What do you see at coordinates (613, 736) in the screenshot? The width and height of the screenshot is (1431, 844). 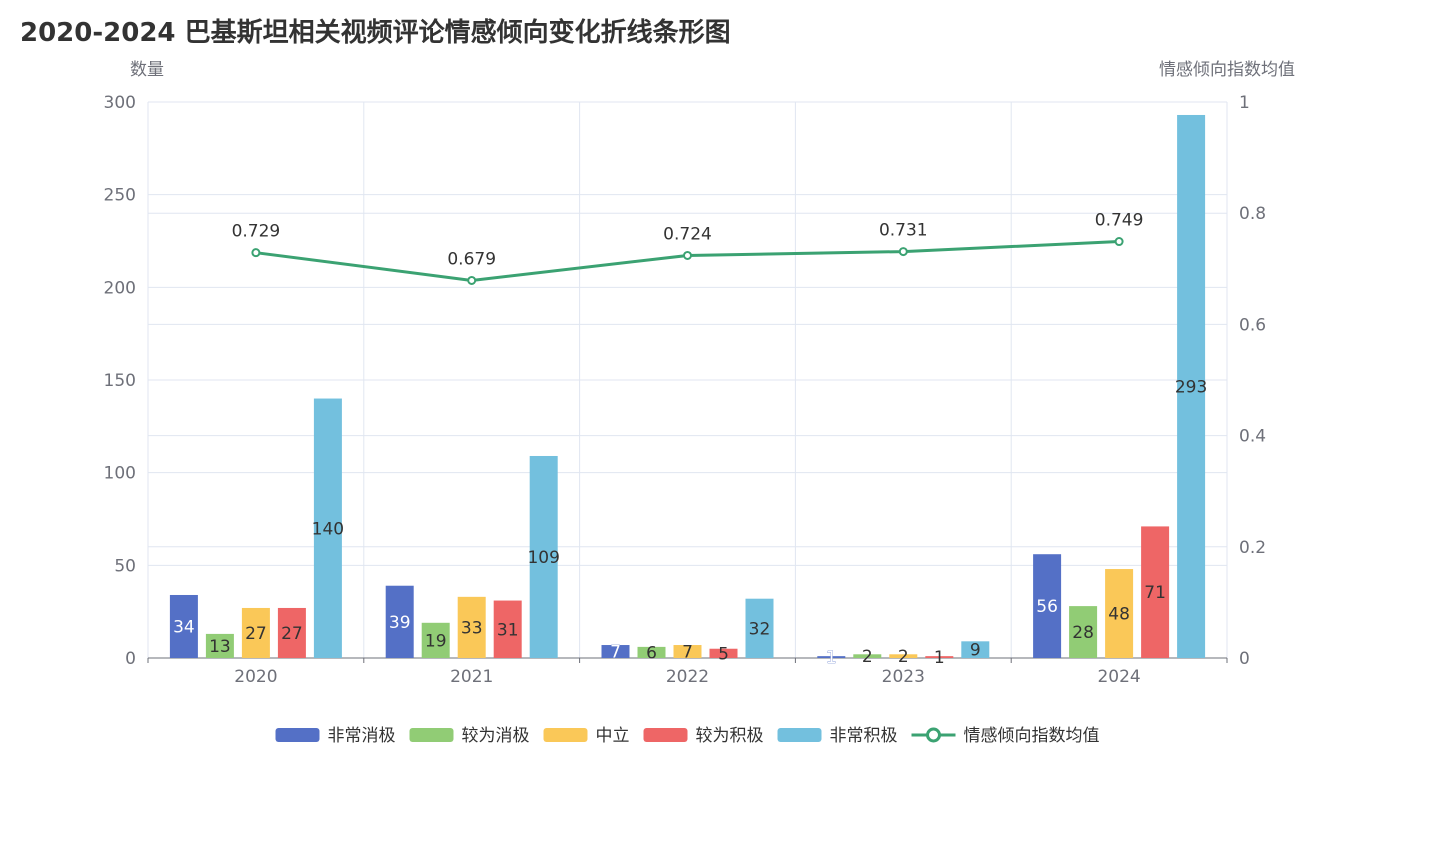 I see `legend-label: 中立` at bounding box center [613, 736].